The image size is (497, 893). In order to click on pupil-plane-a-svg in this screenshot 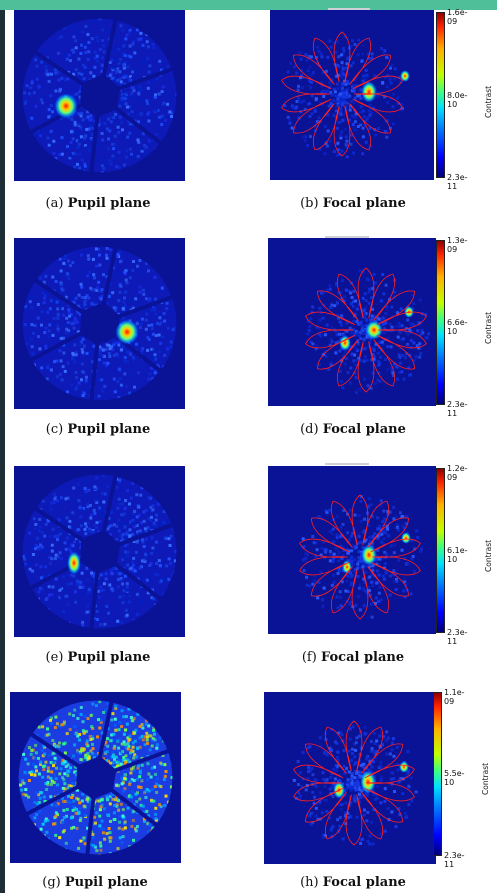, I will do `click(99, 95)`.